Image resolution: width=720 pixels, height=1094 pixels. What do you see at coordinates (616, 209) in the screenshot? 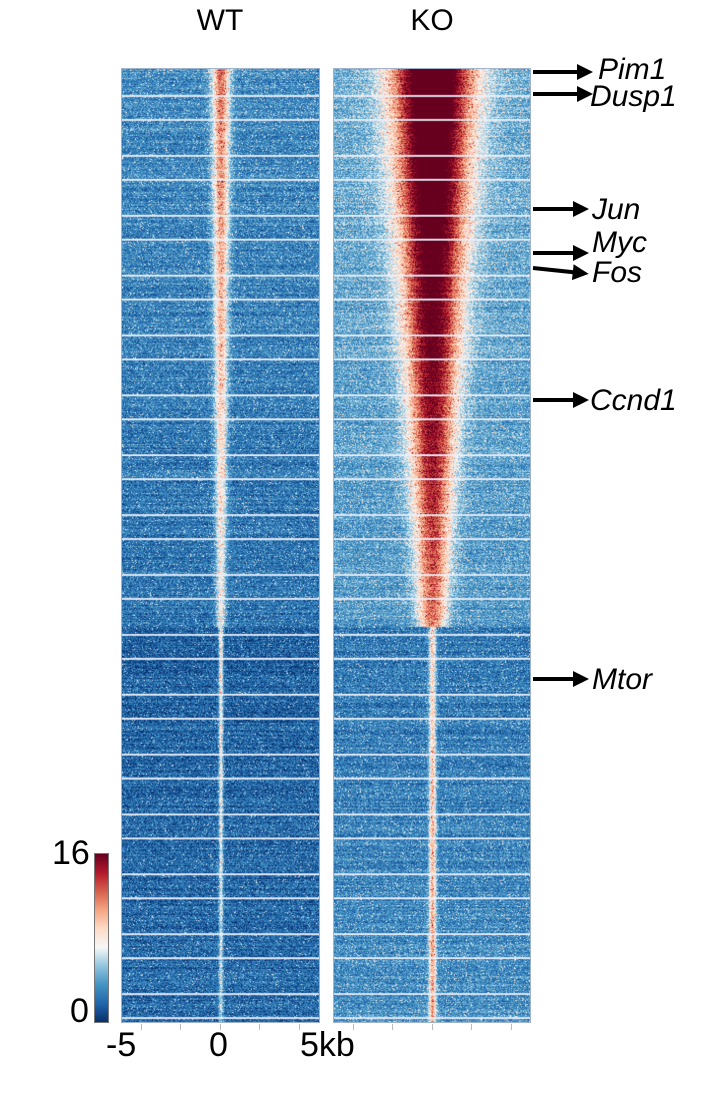
I see `gene-label-jun: Jun` at bounding box center [616, 209].